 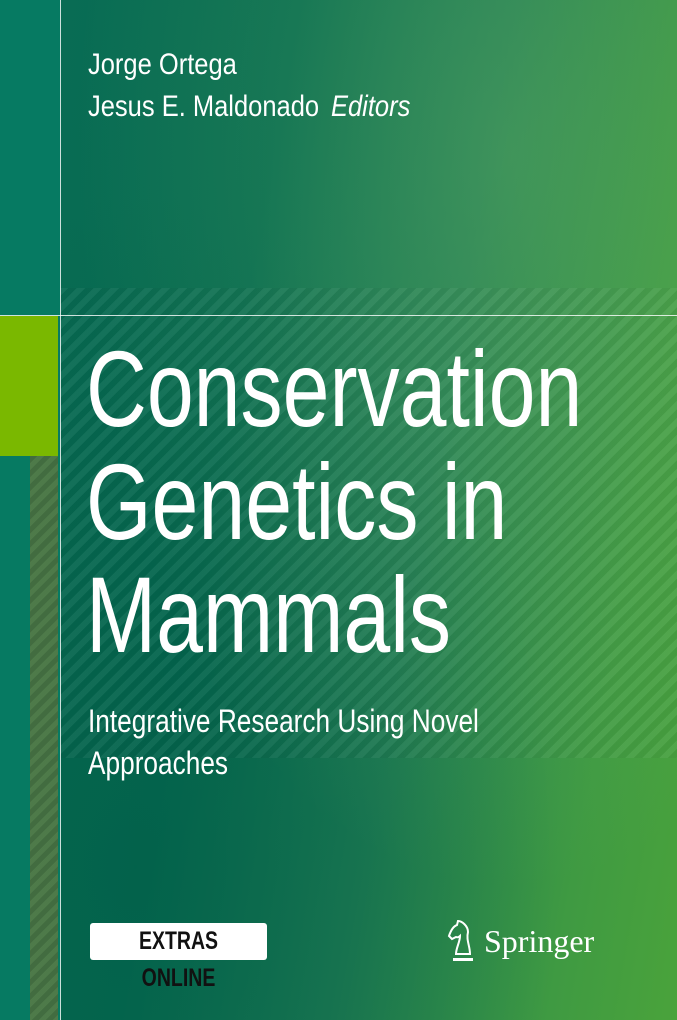 I want to click on publisher-name: Springer, so click(x=539, y=940).